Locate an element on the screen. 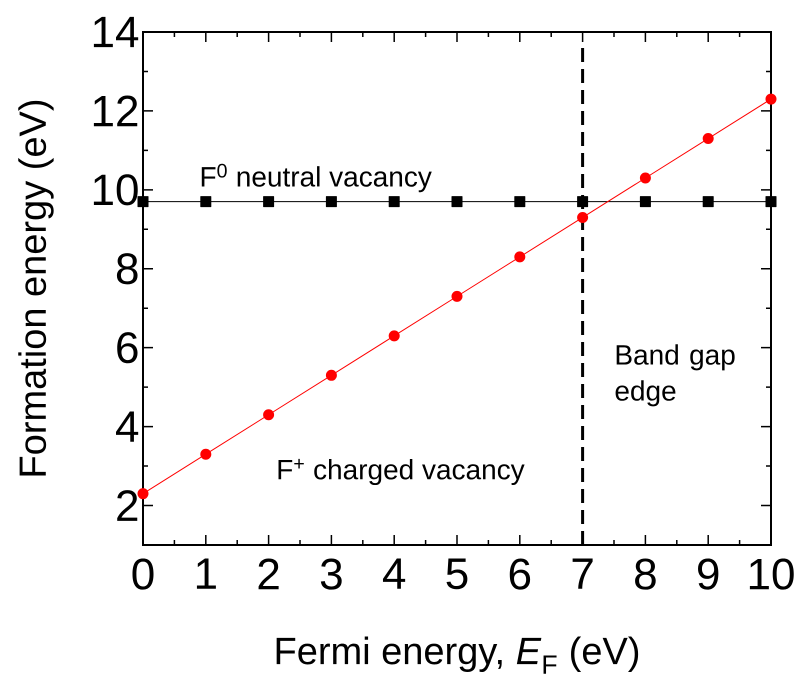  y-tick-label: 10 is located at coordinates (116, 190).